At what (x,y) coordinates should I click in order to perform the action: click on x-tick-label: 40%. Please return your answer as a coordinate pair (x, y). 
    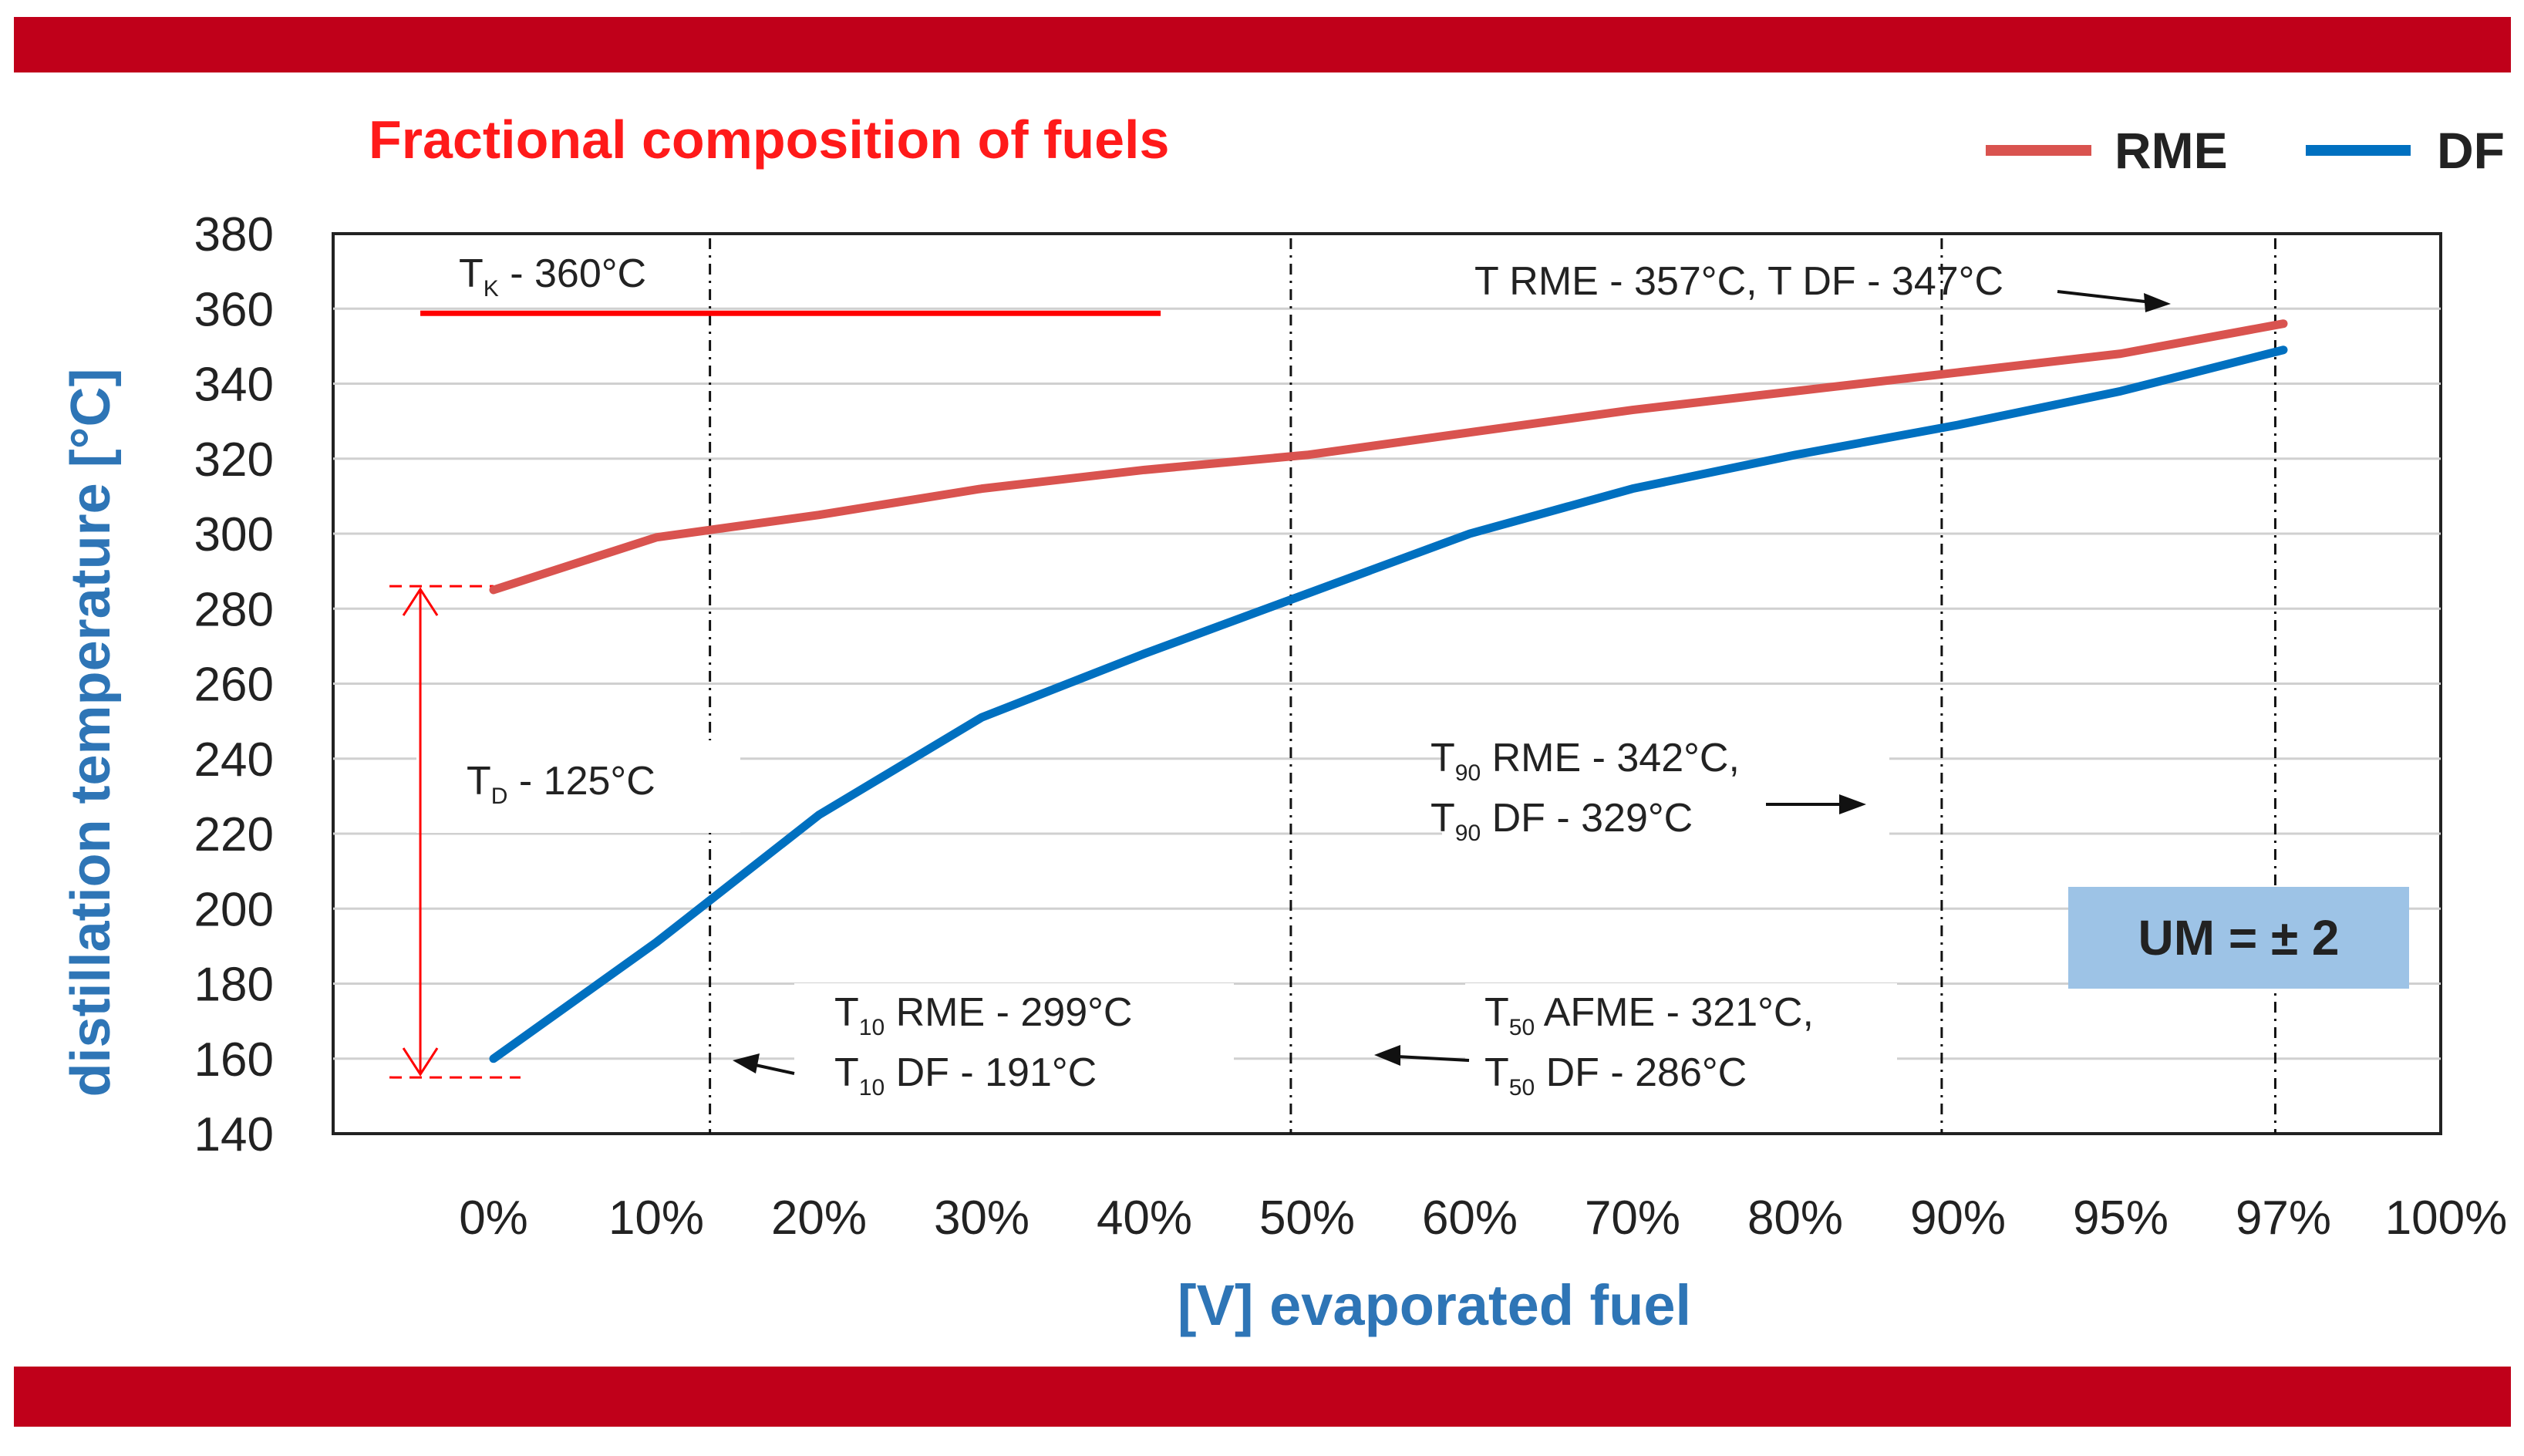
    Looking at the image, I should click on (1144, 1218).